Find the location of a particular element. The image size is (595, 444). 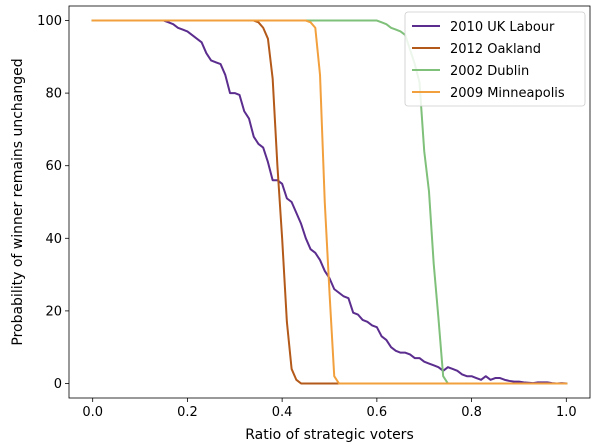

legend-label: 2012 Oakland is located at coordinates (495, 49).